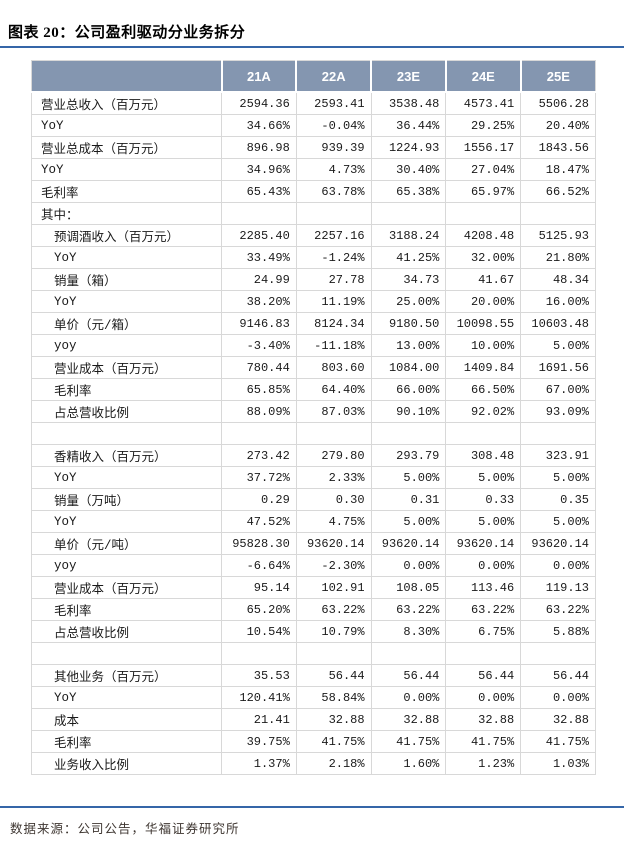 This screenshot has width=624, height=858. I want to click on value-cell: 29.25%, so click(483, 125).